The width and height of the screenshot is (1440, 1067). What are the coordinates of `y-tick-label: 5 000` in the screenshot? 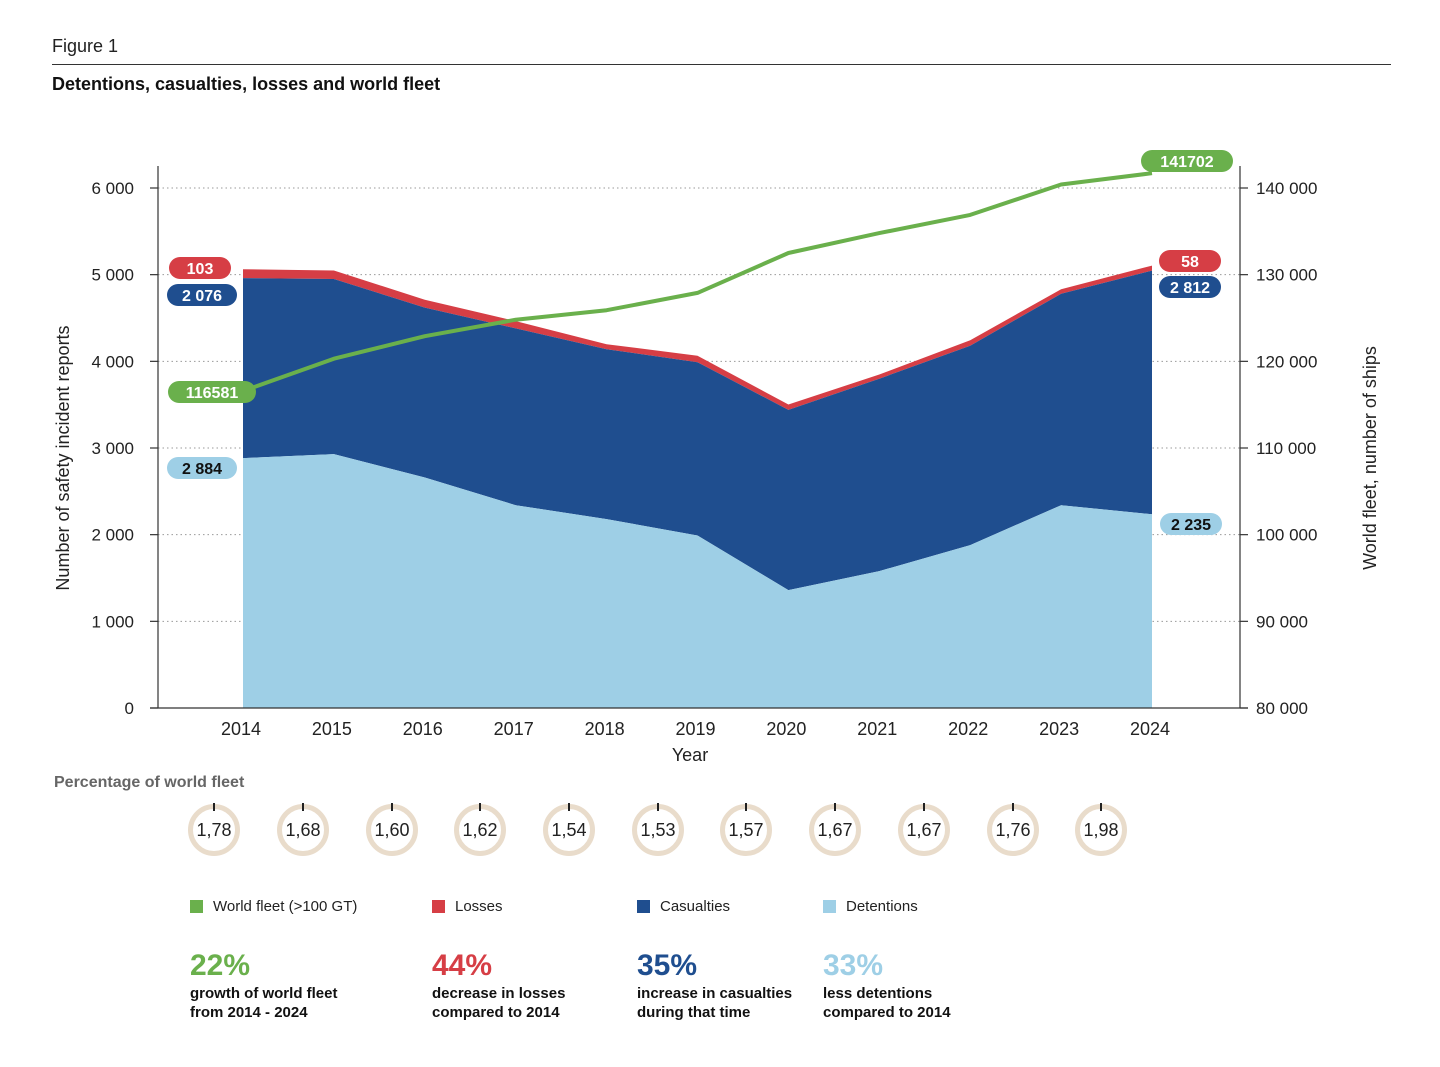 It's located at (112, 275).